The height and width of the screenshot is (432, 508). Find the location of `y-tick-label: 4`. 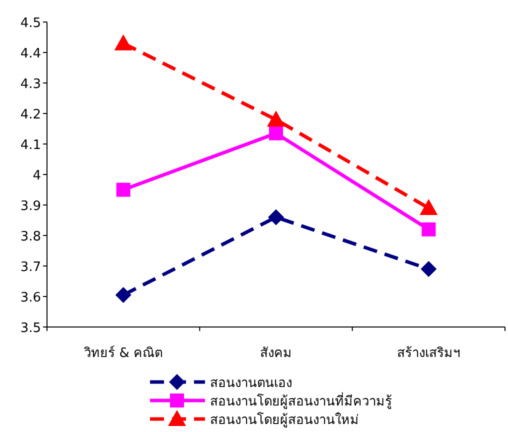

y-tick-label: 4 is located at coordinates (36, 176).